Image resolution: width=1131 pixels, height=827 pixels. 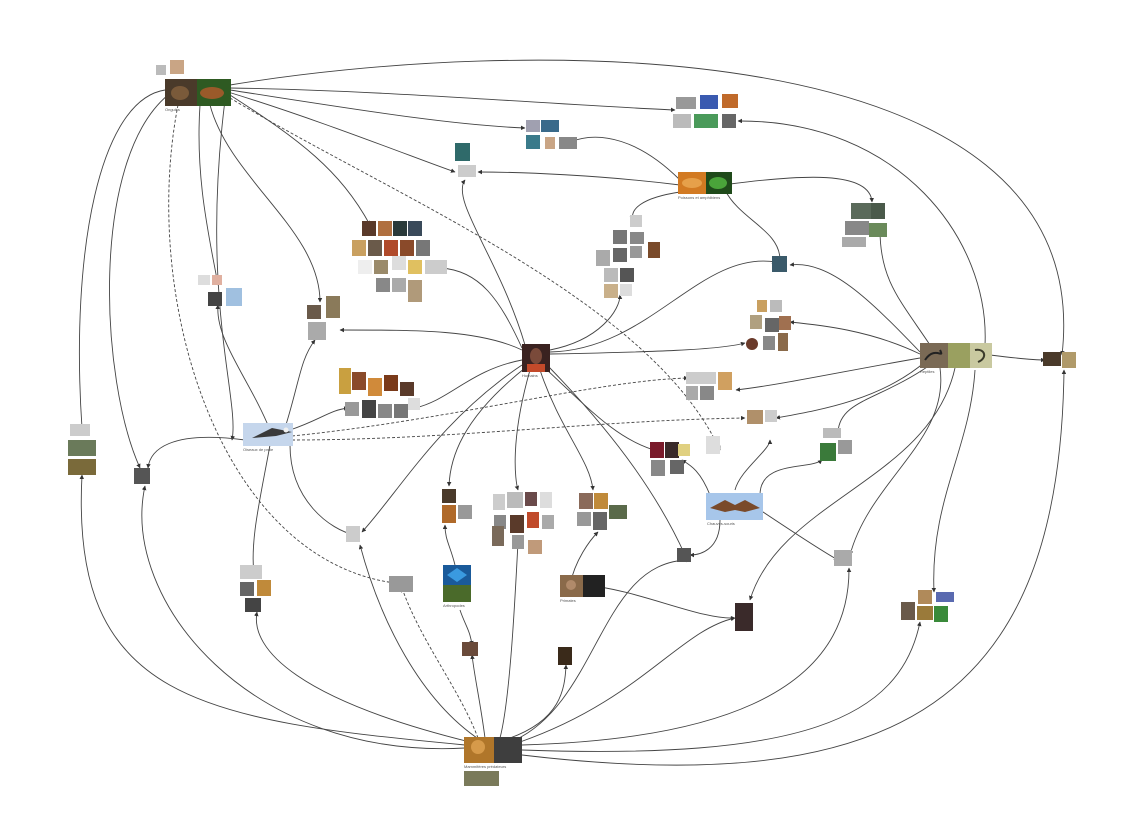 I want to click on cluster-o, so click(x=713, y=445).